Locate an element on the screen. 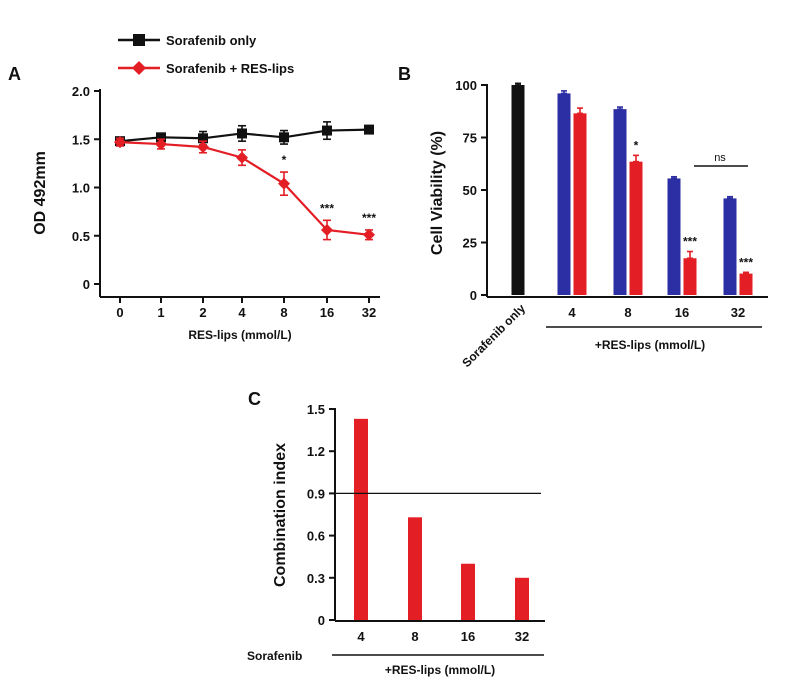 The height and width of the screenshot is (684, 789). chart-c-y-tick-label: 0.3 is located at coordinates (316, 578).